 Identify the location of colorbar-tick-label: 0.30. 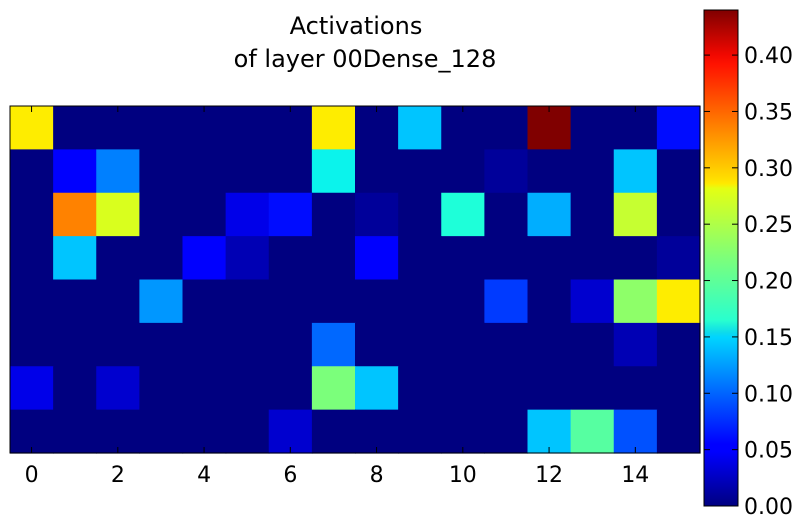
(768, 169).